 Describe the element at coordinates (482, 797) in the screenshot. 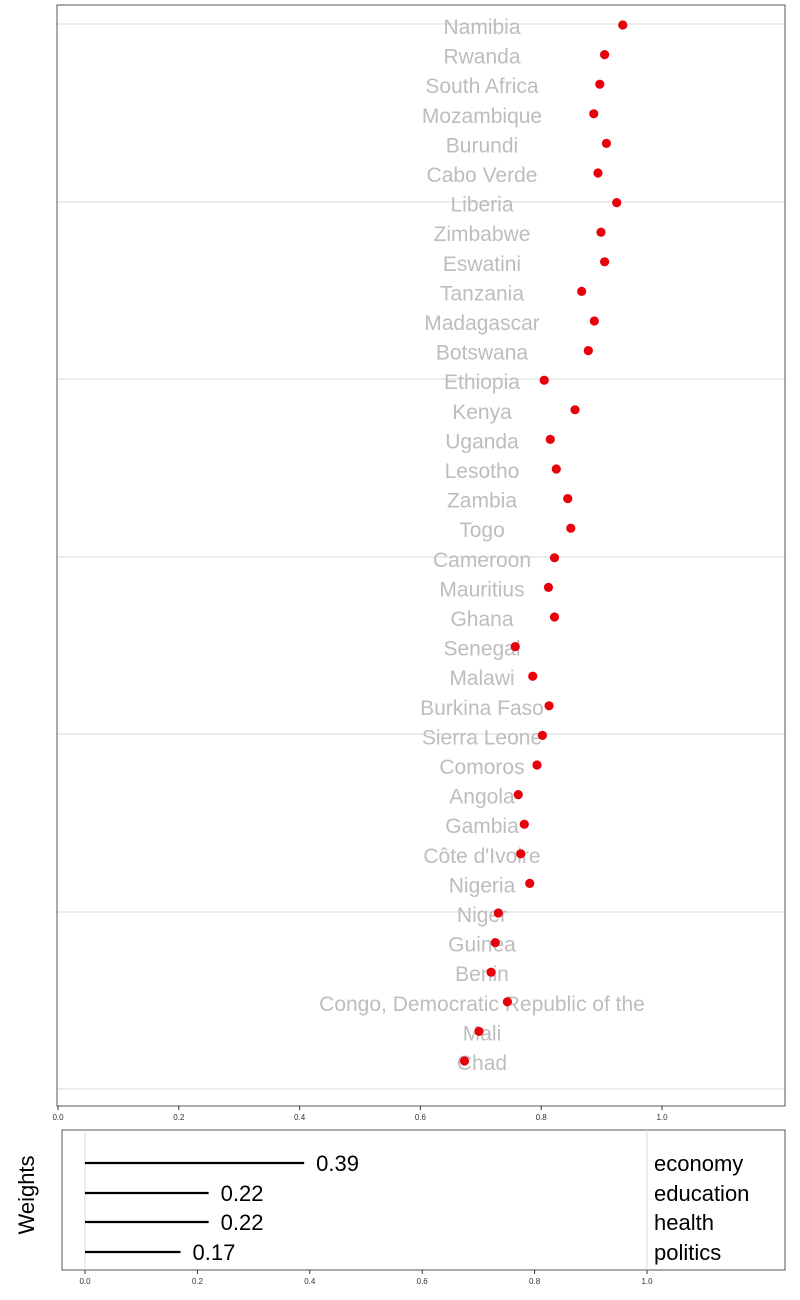

I see `country-label: Angola` at that location.